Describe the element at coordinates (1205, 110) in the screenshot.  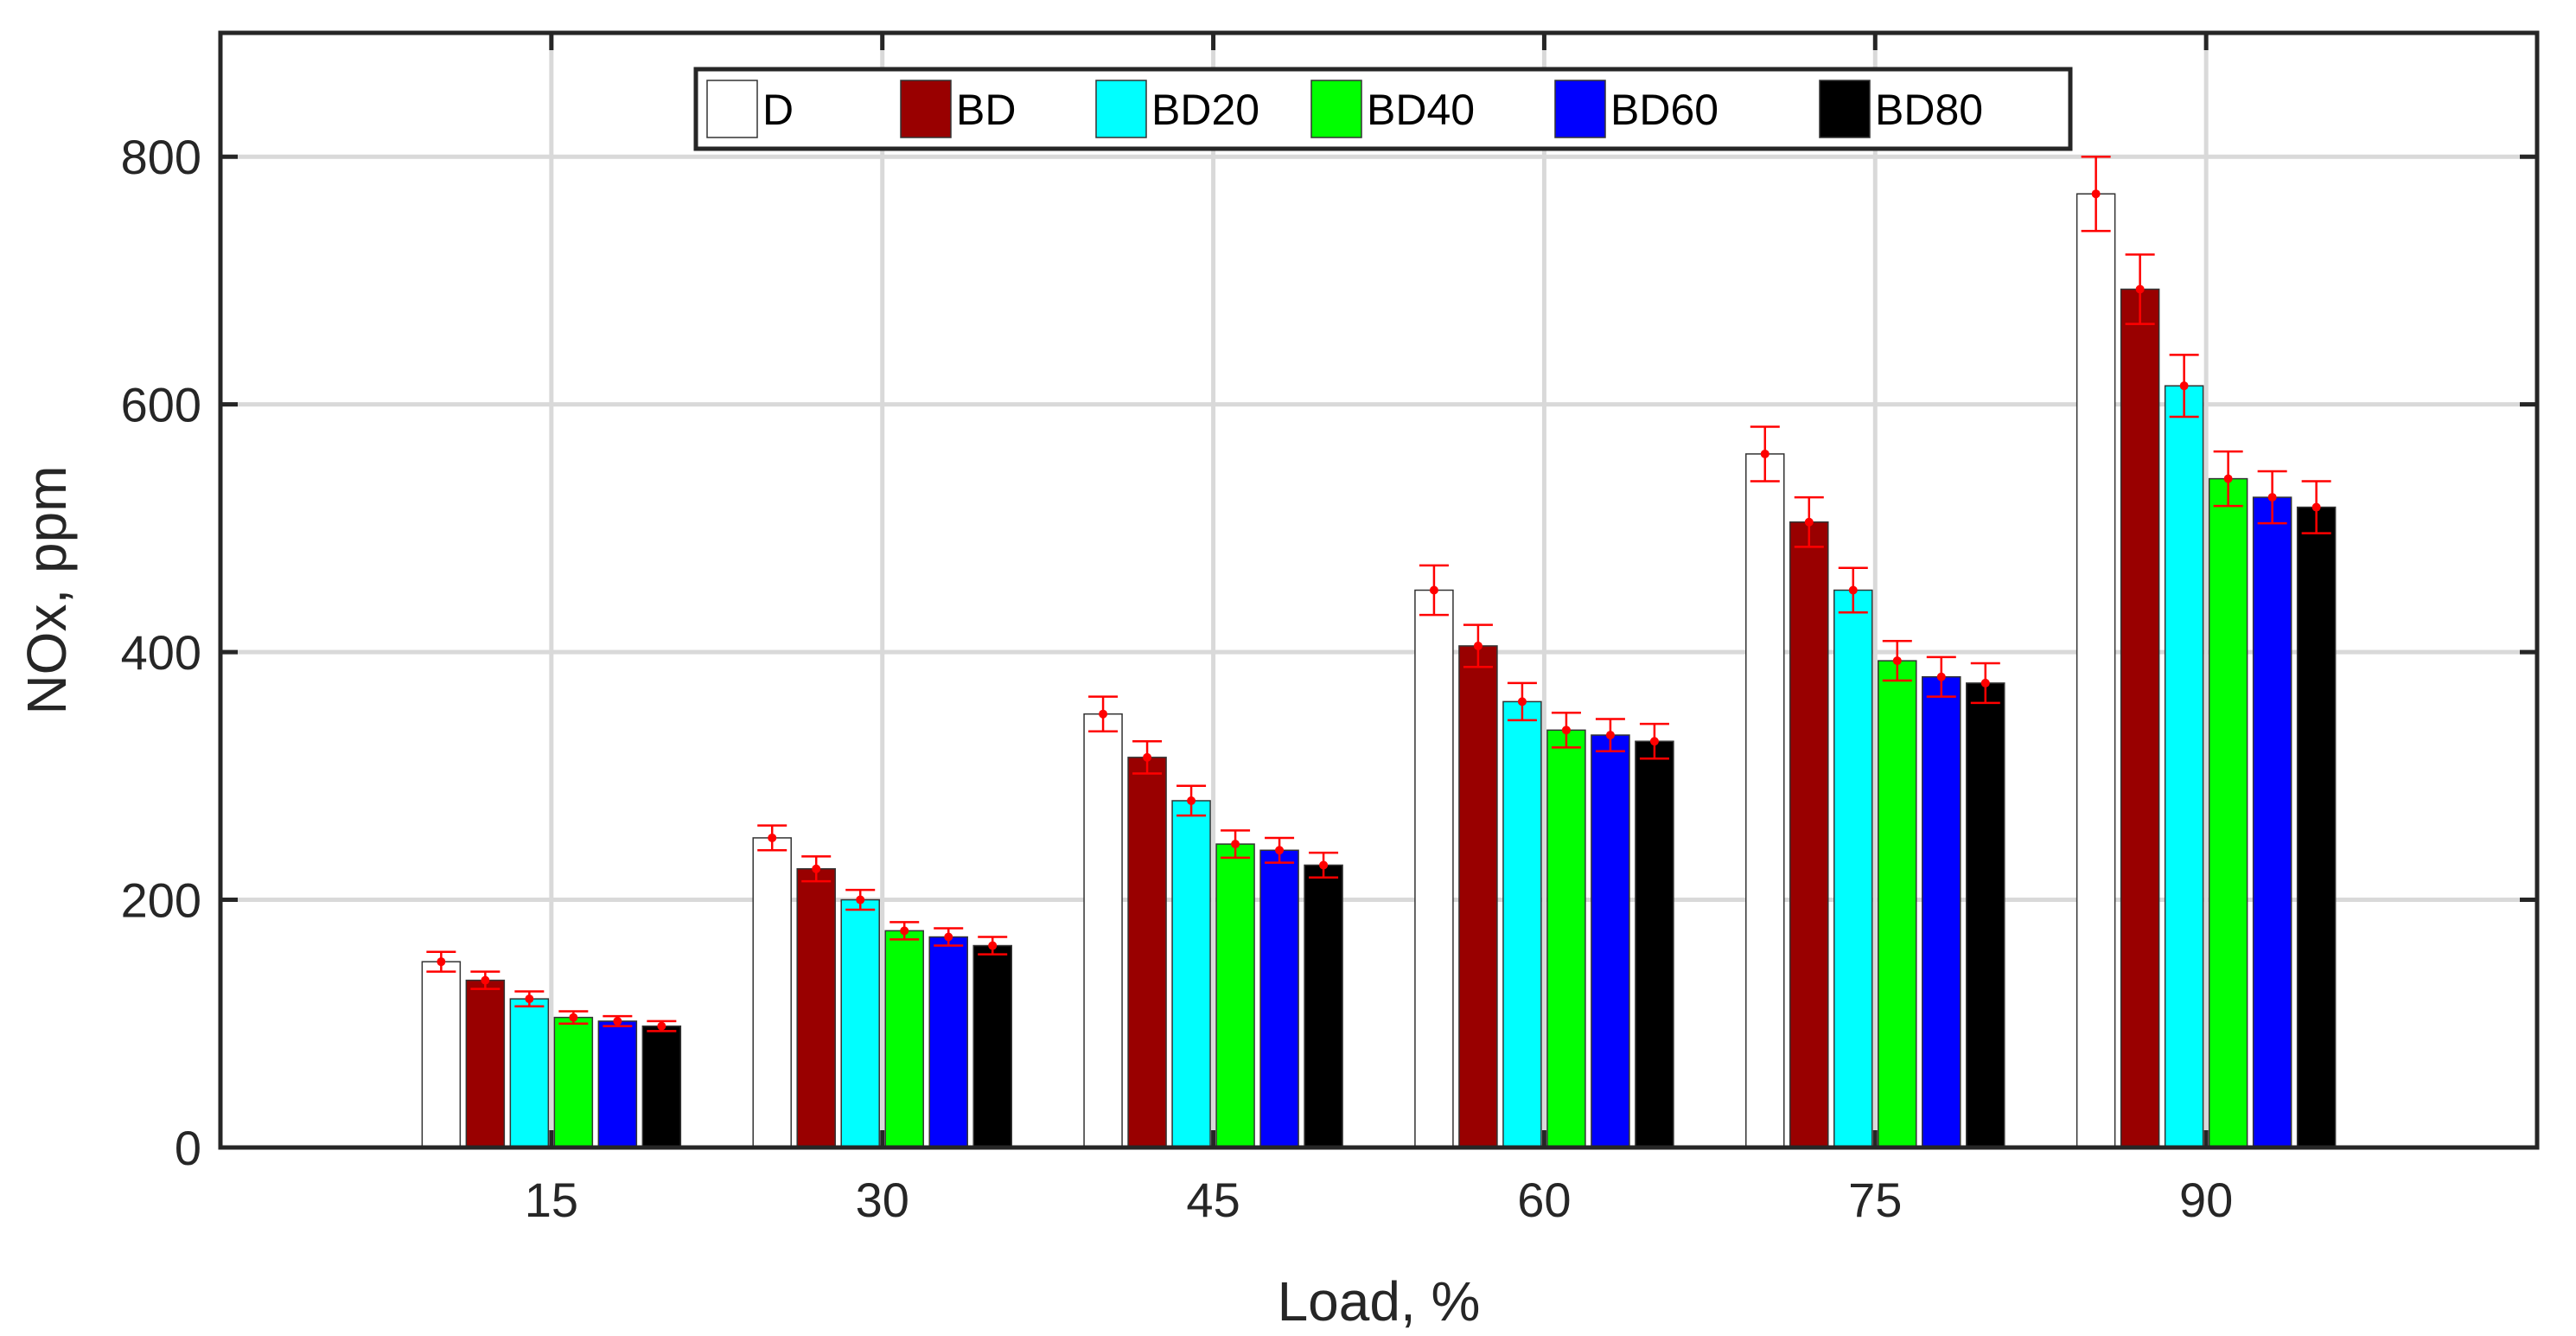
I see `legend-label-bd20: BD20` at that location.